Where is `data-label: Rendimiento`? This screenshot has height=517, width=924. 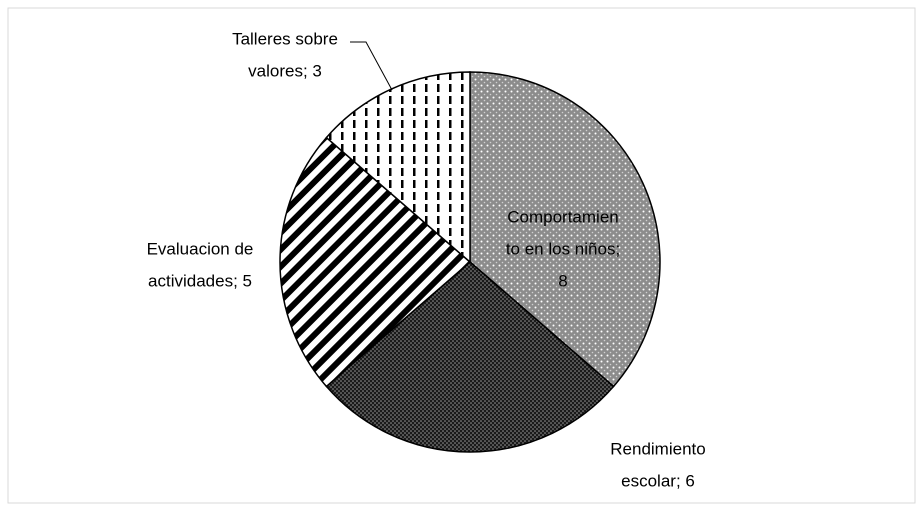 data-label: Rendimiento is located at coordinates (657, 448).